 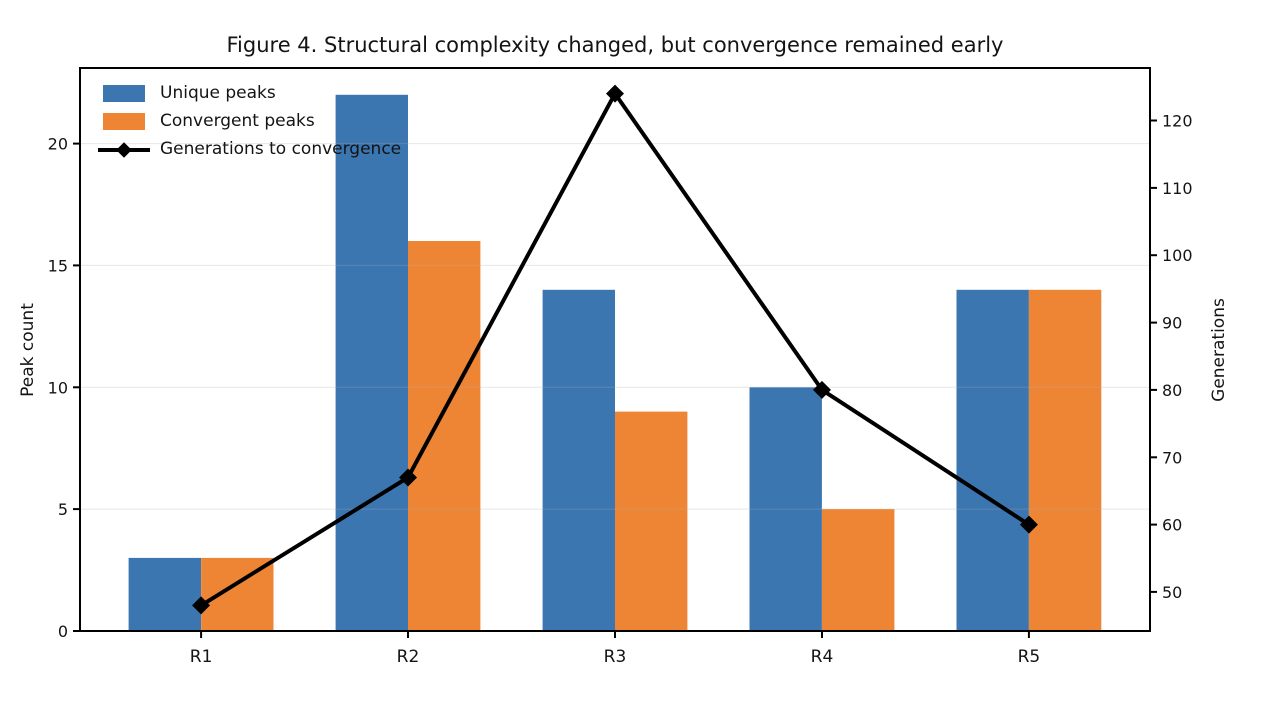 What do you see at coordinates (1028, 524) in the screenshot?
I see `diamond-marker-R5` at bounding box center [1028, 524].